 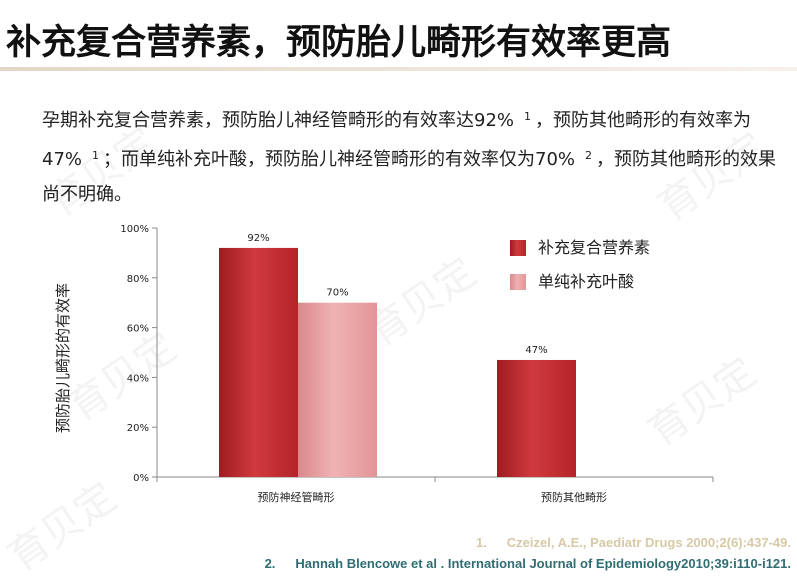 I want to click on y-tick-label: 80%, so click(x=138, y=279).